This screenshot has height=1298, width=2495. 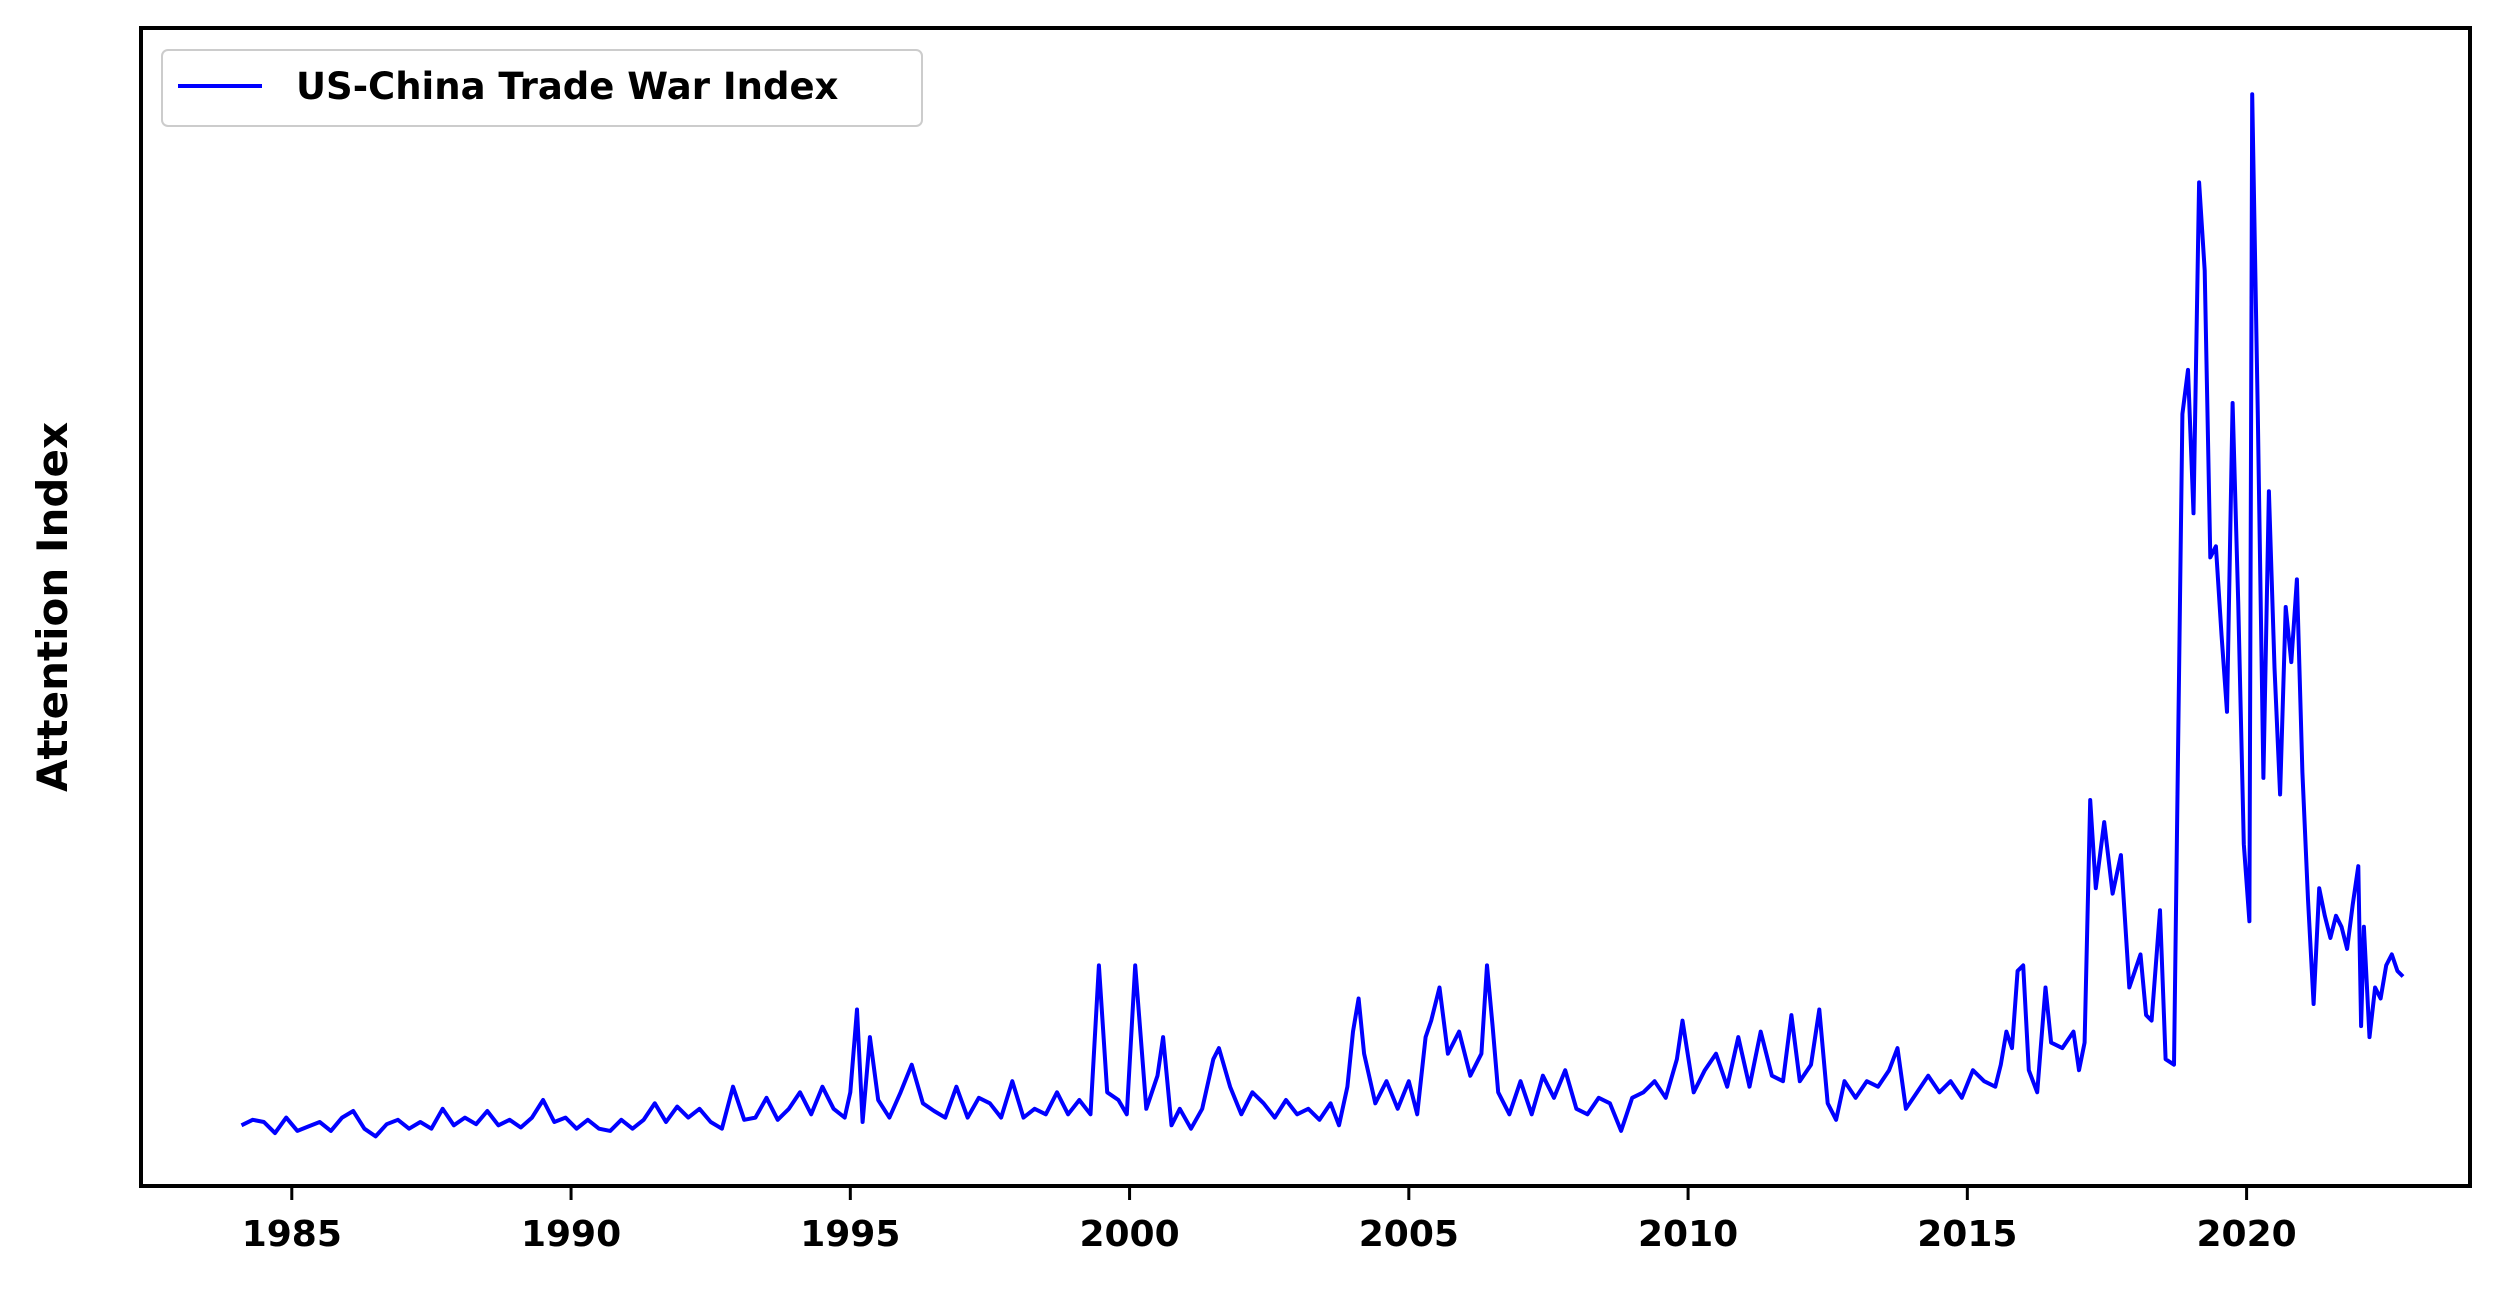 I want to click on x-tick-label: 2015, so click(x=1967, y=1234).